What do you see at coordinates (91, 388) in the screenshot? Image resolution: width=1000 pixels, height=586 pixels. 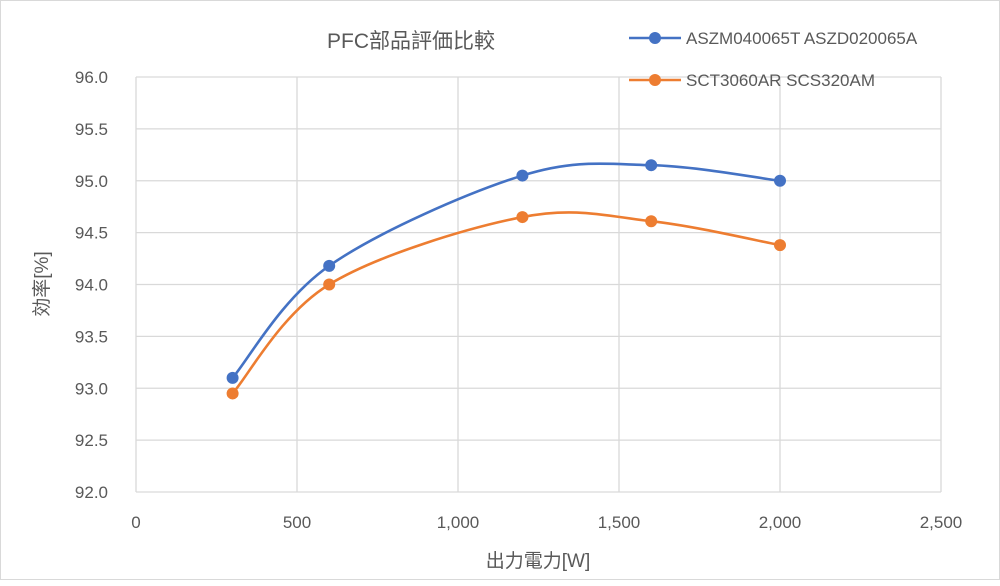 I see `y-tick-label: 93.0` at bounding box center [91, 388].